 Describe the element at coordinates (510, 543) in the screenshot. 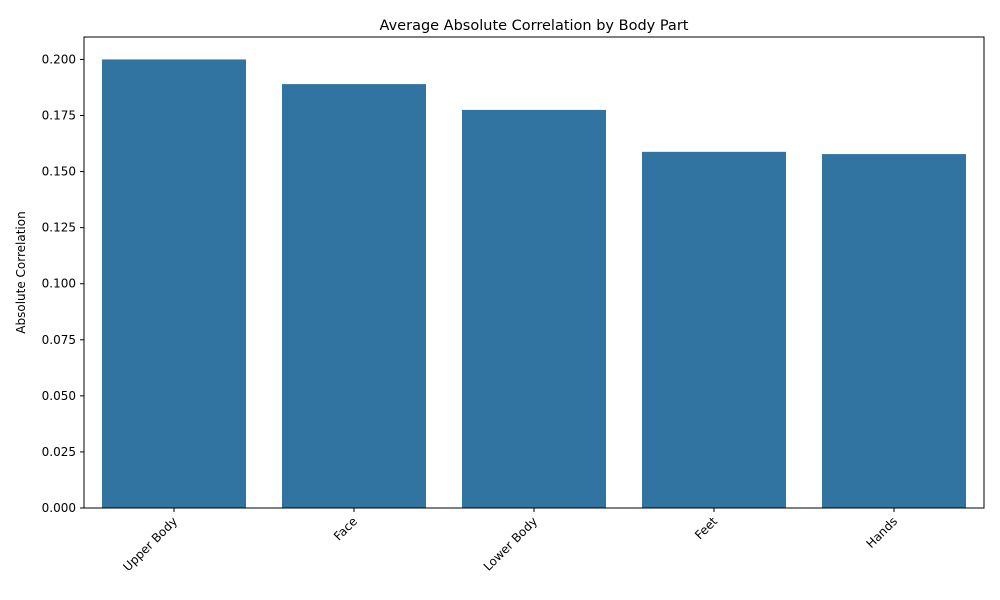

I see `x-tick-label: Lower Body` at that location.